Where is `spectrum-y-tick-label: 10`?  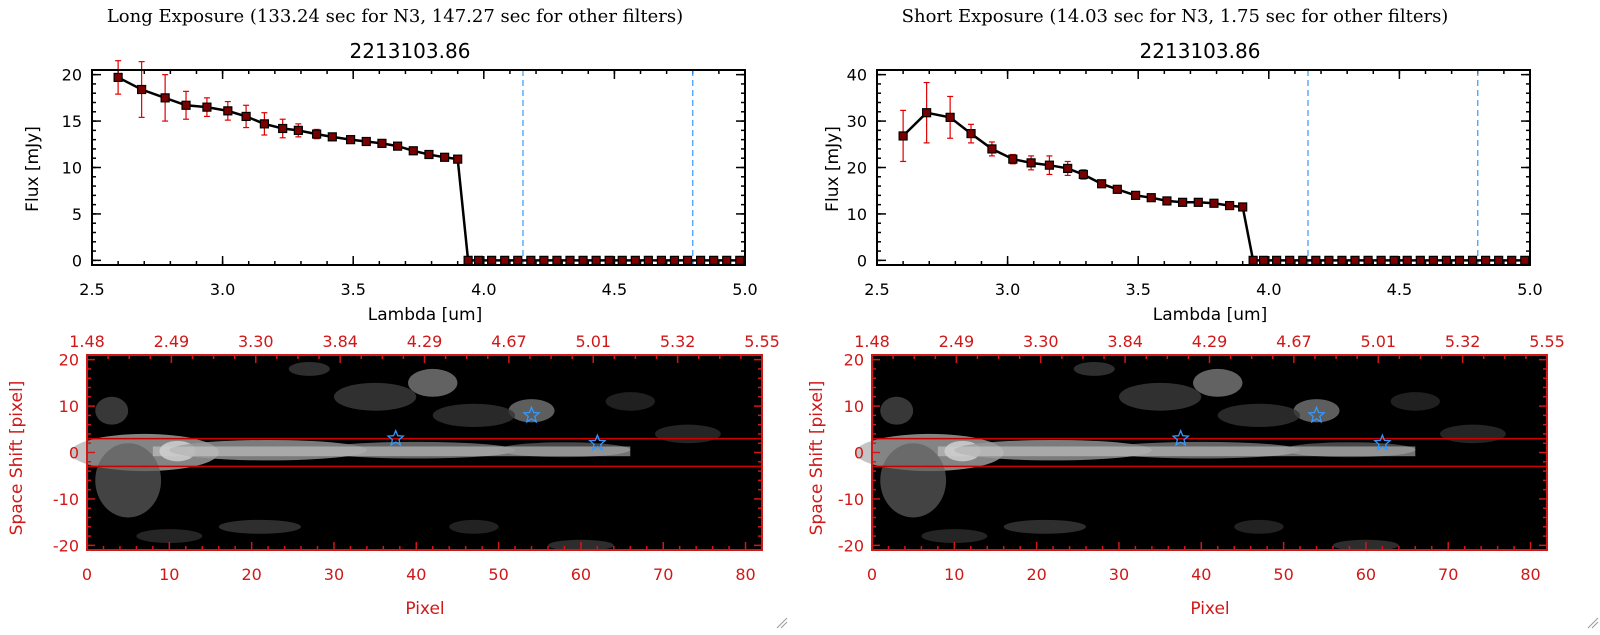 spectrum-y-tick-label: 10 is located at coordinates (857, 214).